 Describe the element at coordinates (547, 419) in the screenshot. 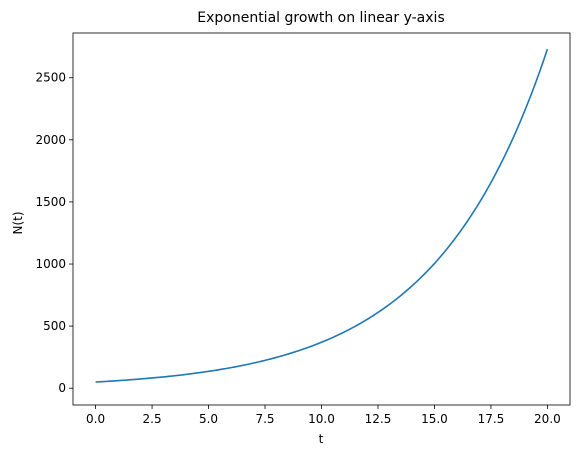

I see `x-tick-label: 20.0` at that location.